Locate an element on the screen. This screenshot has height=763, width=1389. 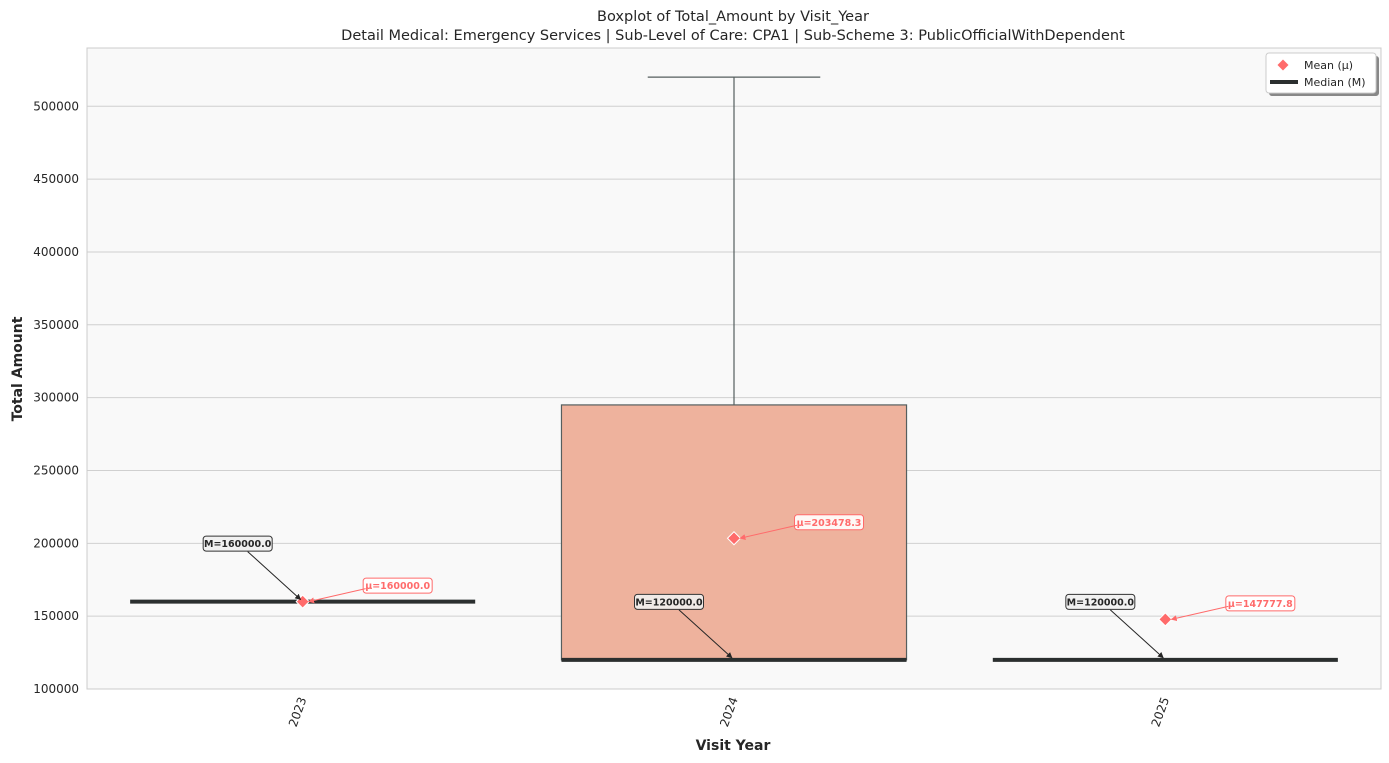
legend-mean-label: Mean (μ) is located at coordinates (1328, 65).